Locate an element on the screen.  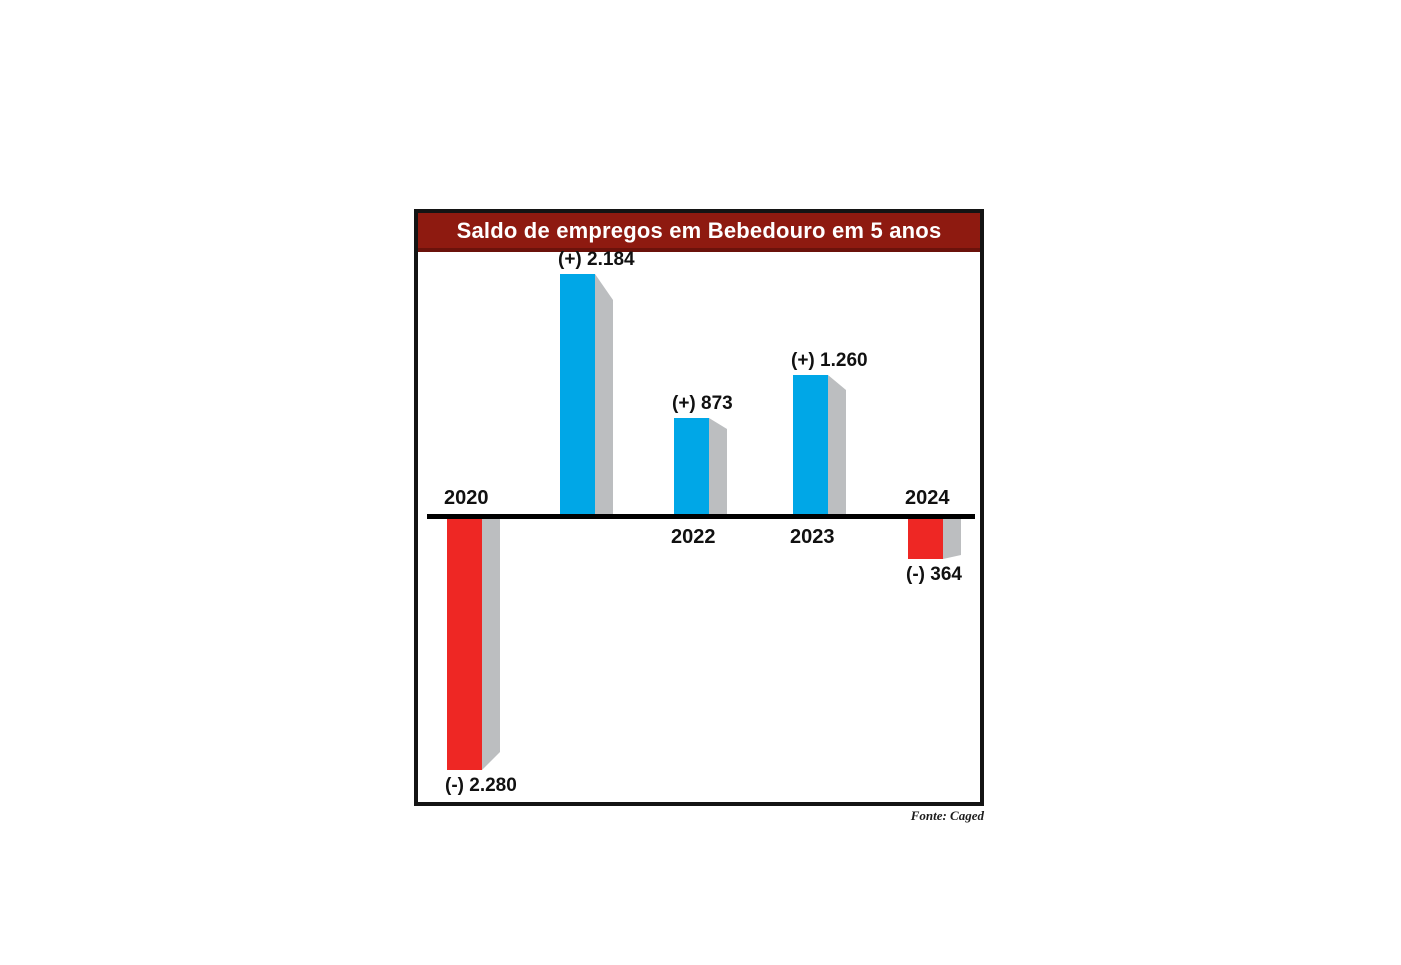
bar-2023 is located at coordinates (819, 444).